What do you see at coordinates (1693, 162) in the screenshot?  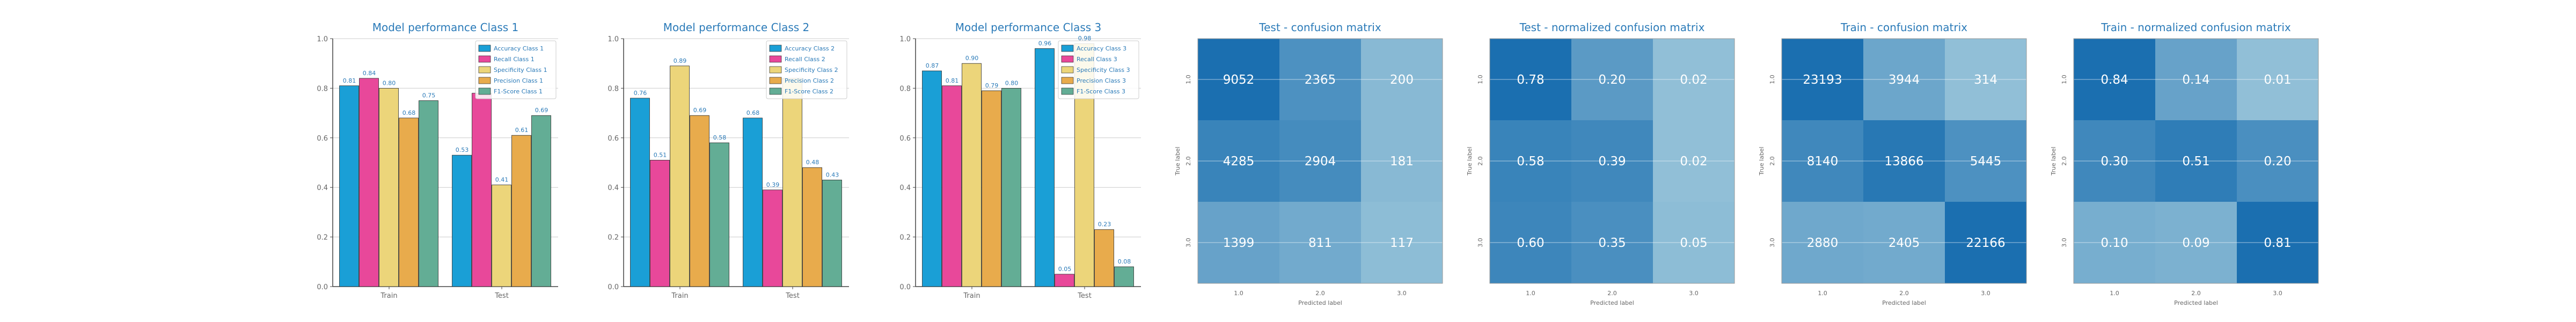 I see `heatmap-cell-value: 0.02` at bounding box center [1693, 162].